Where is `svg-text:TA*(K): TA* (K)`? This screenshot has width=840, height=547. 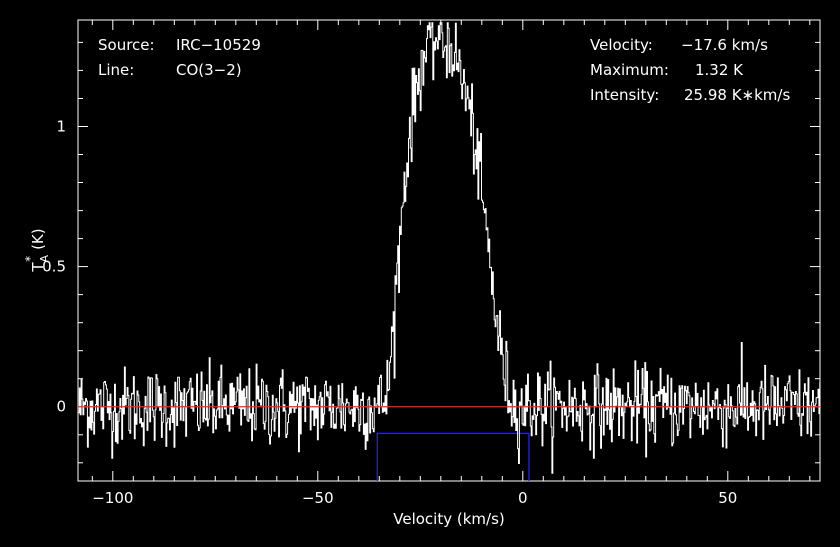
svg-text:TA*(K): TA* (K) is located at coordinates (37, 250).